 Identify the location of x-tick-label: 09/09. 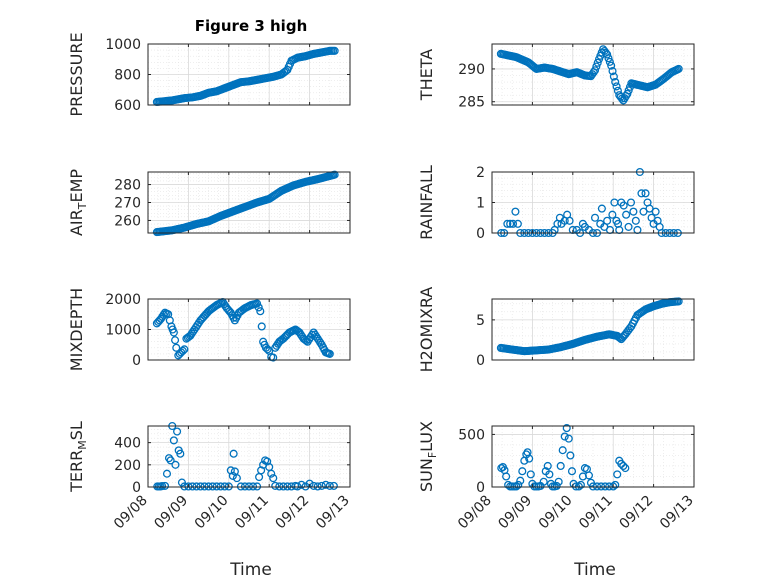
(171, 513).